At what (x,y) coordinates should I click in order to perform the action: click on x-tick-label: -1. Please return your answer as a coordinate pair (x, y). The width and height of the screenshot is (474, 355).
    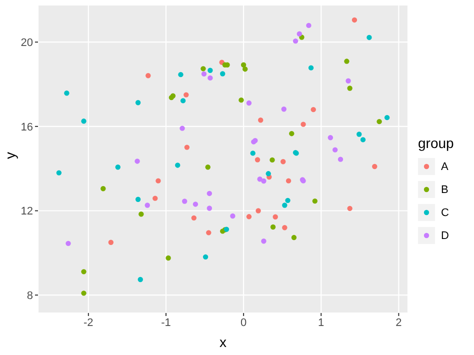
    Looking at the image, I should click on (166, 322).